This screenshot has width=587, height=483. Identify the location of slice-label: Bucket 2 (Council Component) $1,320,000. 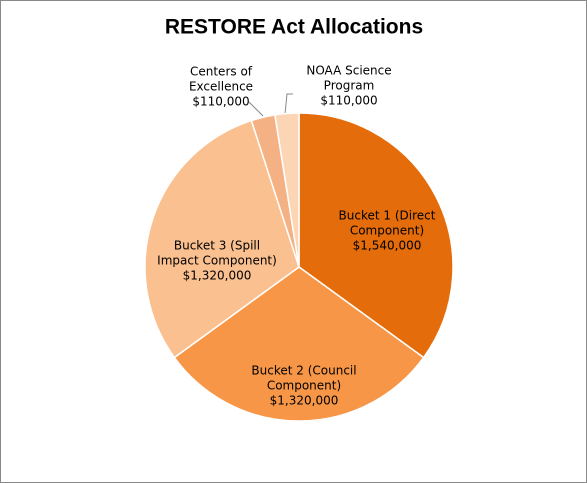
(304, 386).